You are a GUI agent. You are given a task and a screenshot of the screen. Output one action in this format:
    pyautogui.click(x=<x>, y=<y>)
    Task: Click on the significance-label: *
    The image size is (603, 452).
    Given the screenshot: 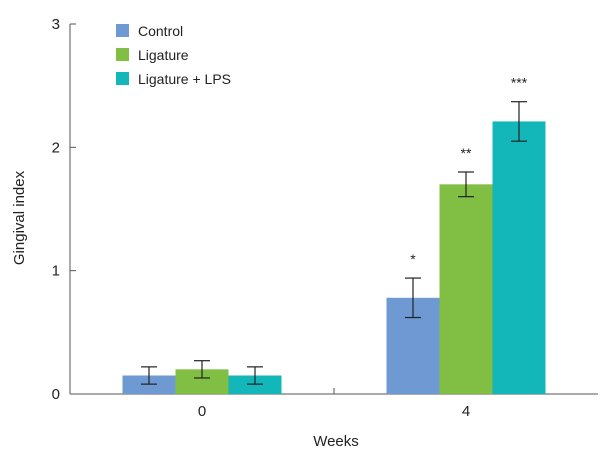 What is the action you would take?
    pyautogui.click(x=413, y=259)
    